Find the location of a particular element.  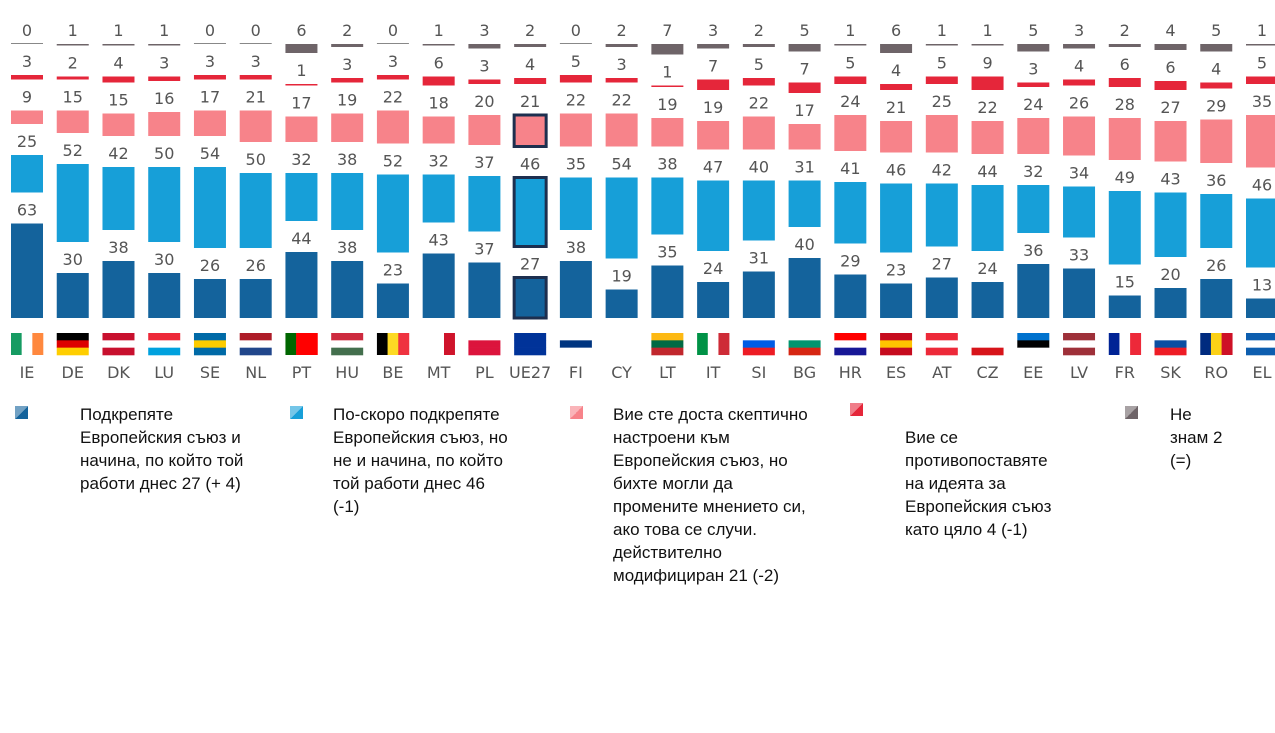

value-label: 6 is located at coordinates (439, 63).